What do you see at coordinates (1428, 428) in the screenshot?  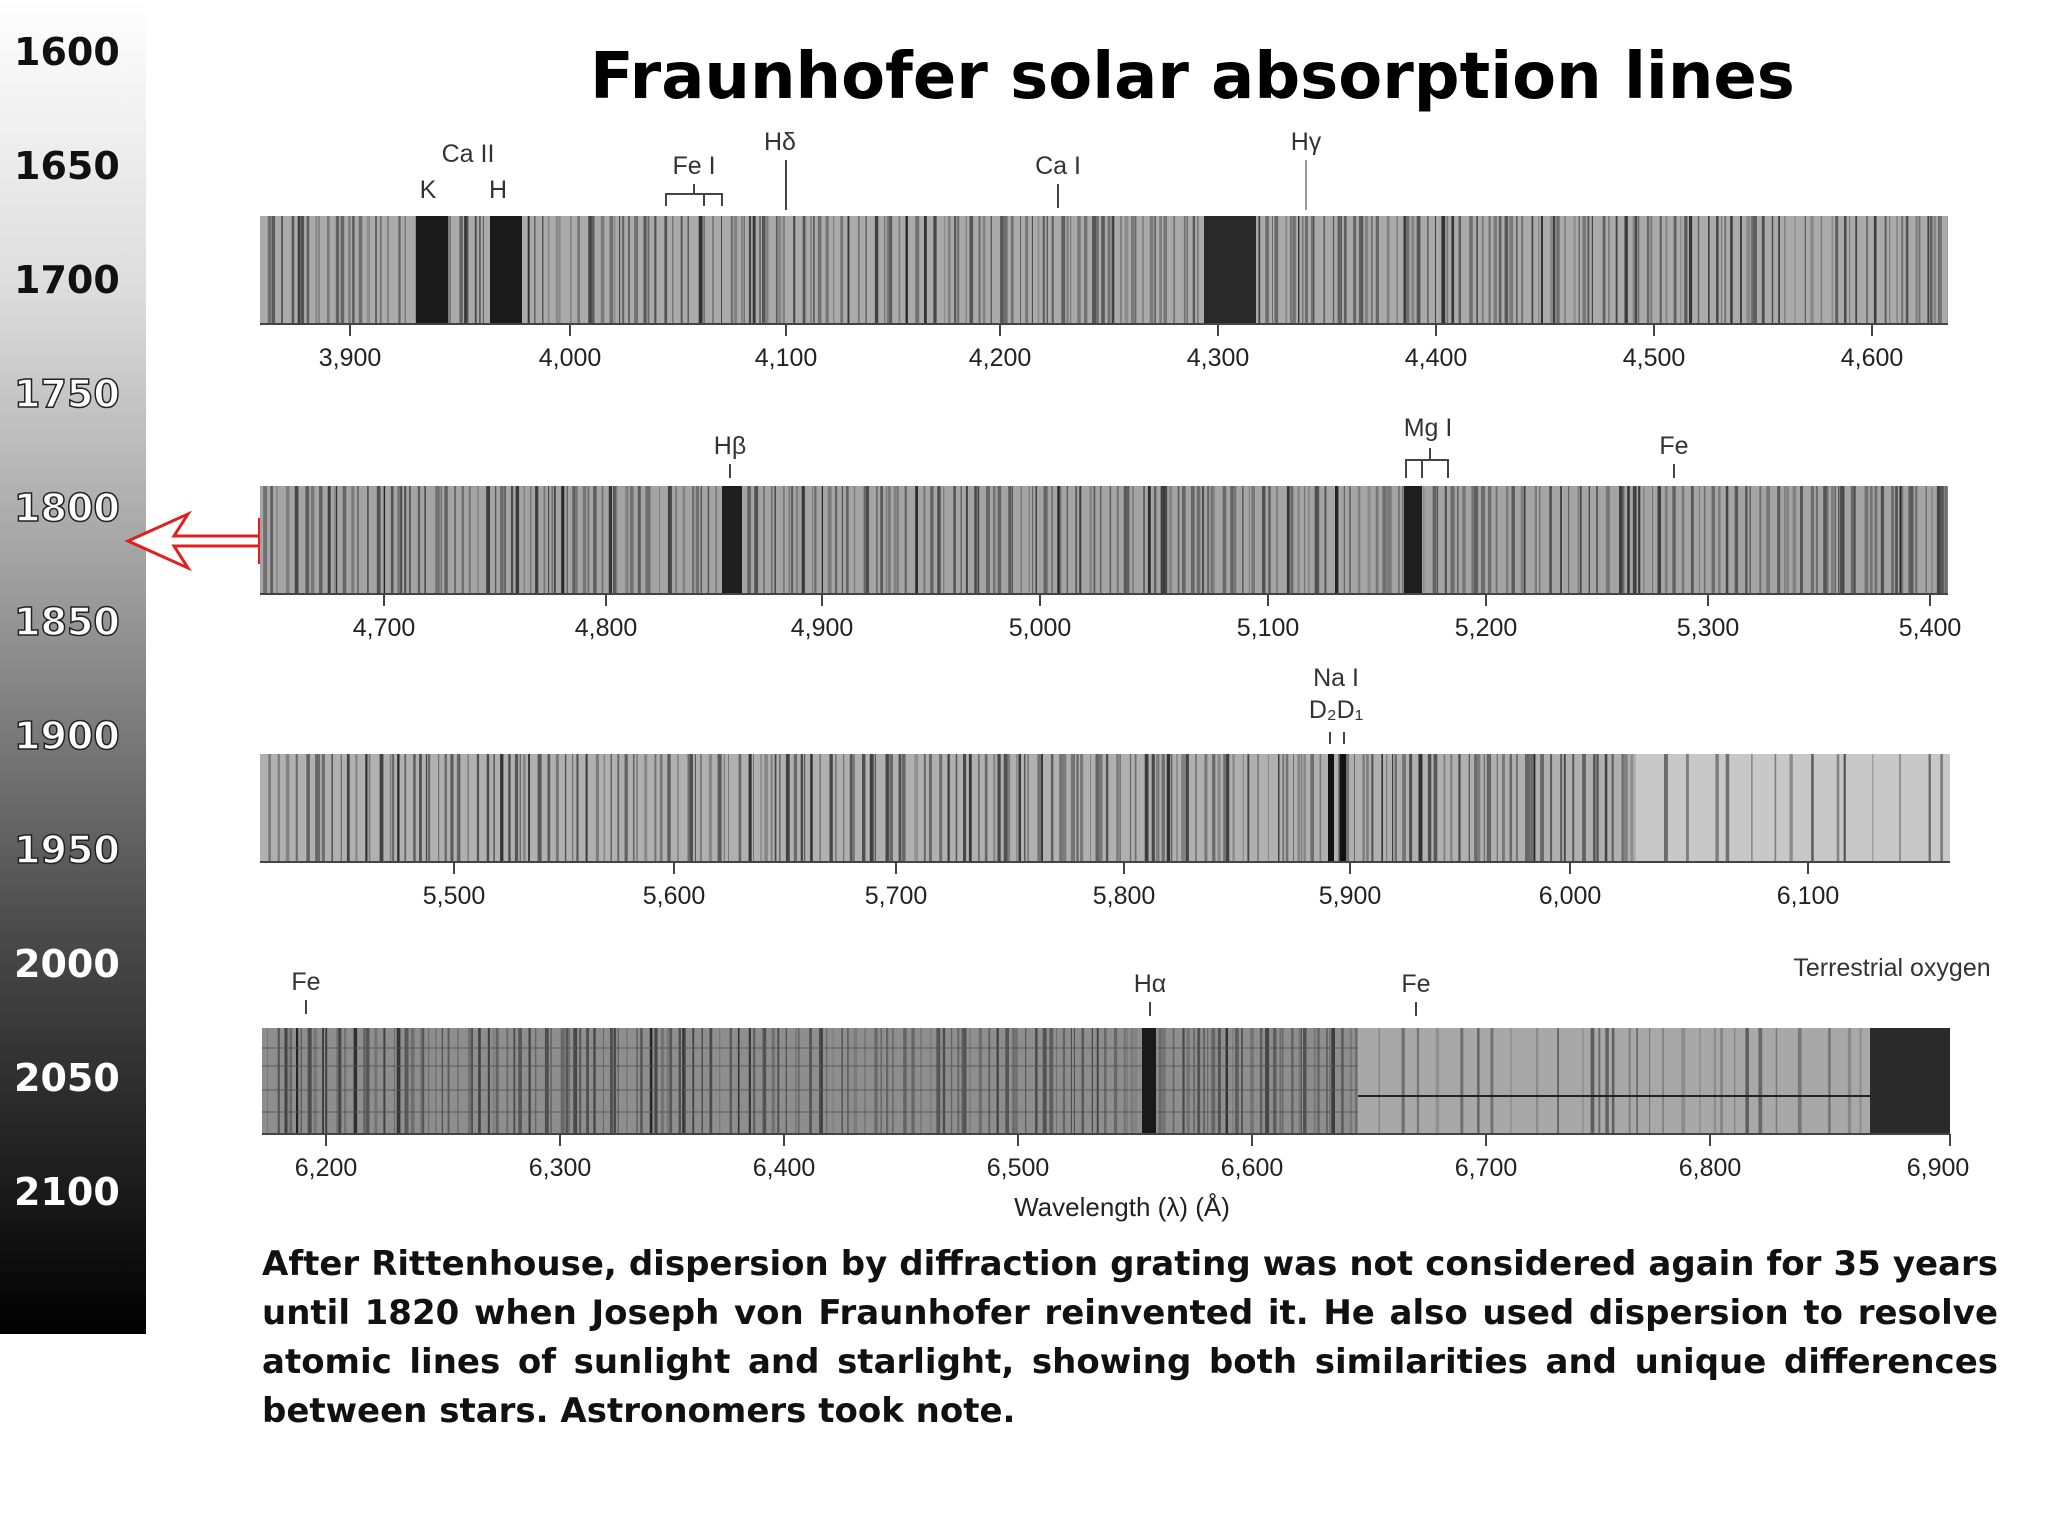 I see `line-label: Mg I` at bounding box center [1428, 428].